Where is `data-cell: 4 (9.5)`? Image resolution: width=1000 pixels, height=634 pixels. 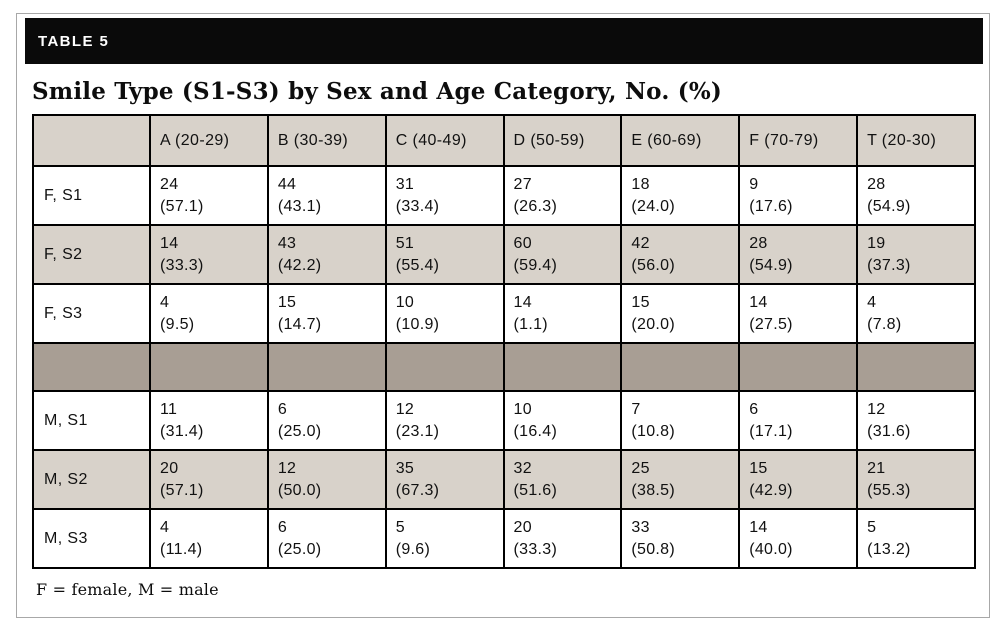
data-cell: 4 (9.5) is located at coordinates (209, 313).